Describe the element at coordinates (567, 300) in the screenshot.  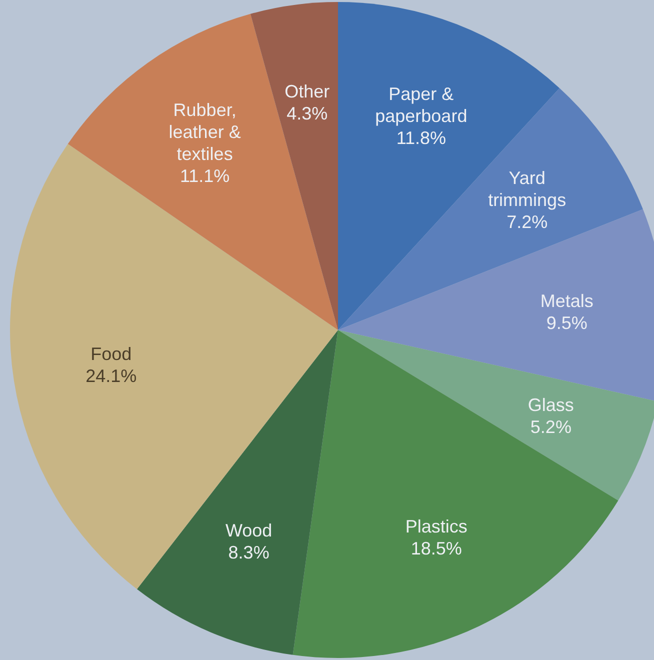
I see `slice-label: Metals` at that location.